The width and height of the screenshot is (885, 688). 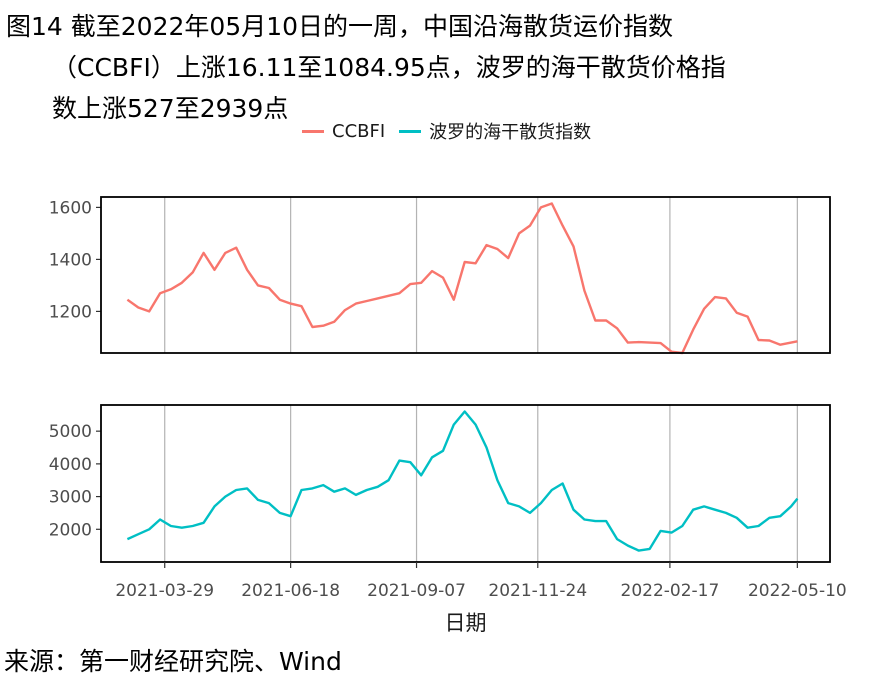 I want to click on x-tick-label-2021-11-24: 2021-11-24, so click(x=537, y=591).